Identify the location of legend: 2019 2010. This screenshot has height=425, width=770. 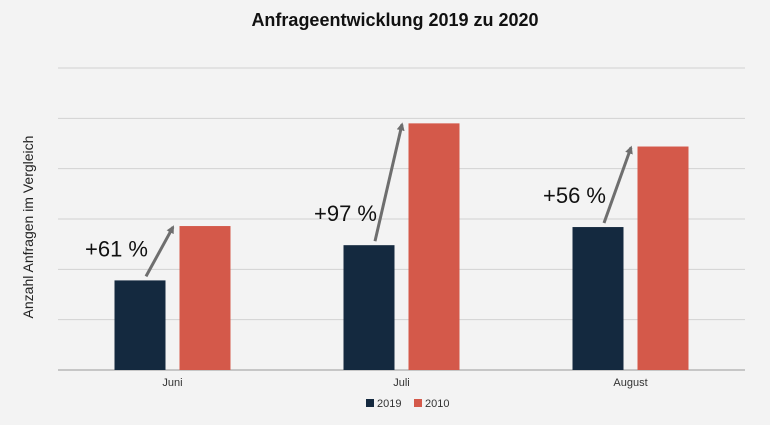
(407, 404).